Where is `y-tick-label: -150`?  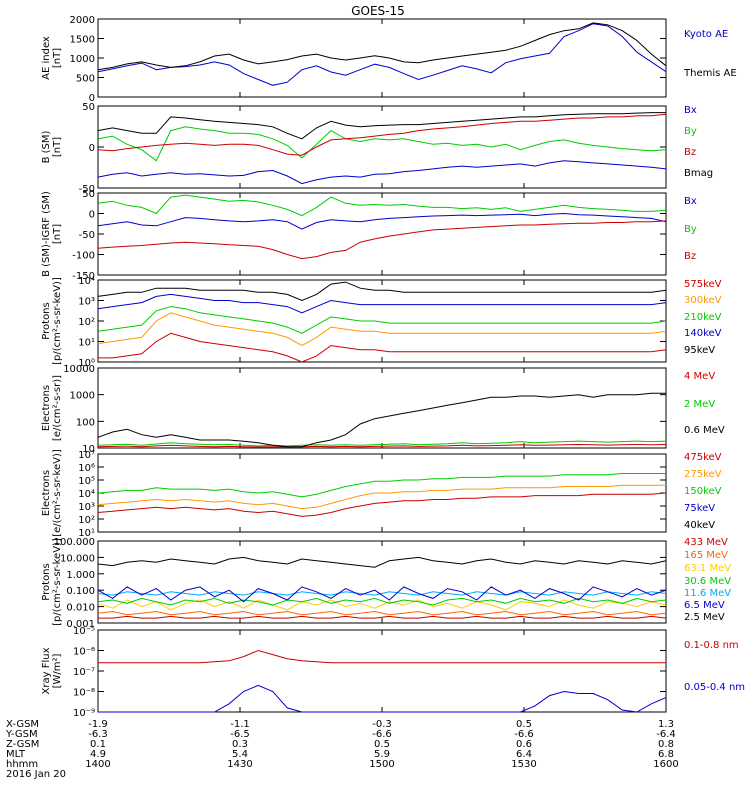
y-tick-label: -150 is located at coordinates (83, 276).